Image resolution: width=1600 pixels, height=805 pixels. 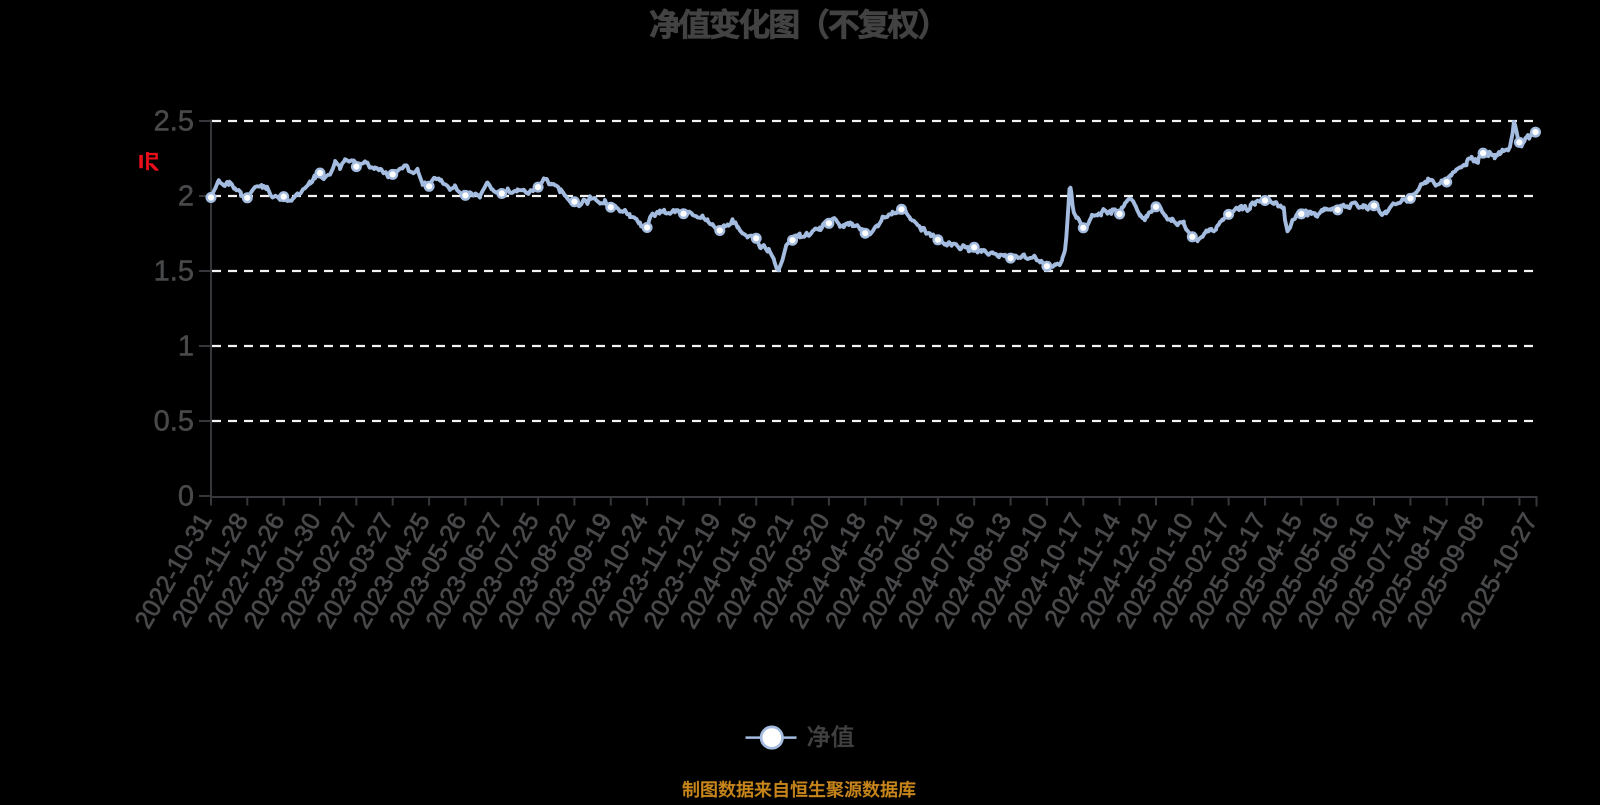 What do you see at coordinates (186, 197) in the screenshot?
I see `svg-text: 2` at bounding box center [186, 197].